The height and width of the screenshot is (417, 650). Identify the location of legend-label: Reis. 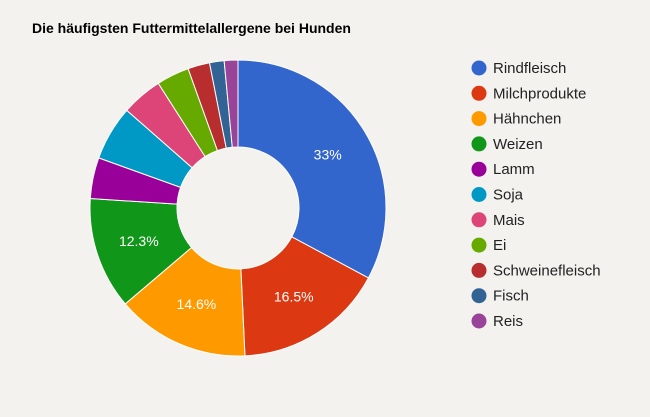
(508, 321).